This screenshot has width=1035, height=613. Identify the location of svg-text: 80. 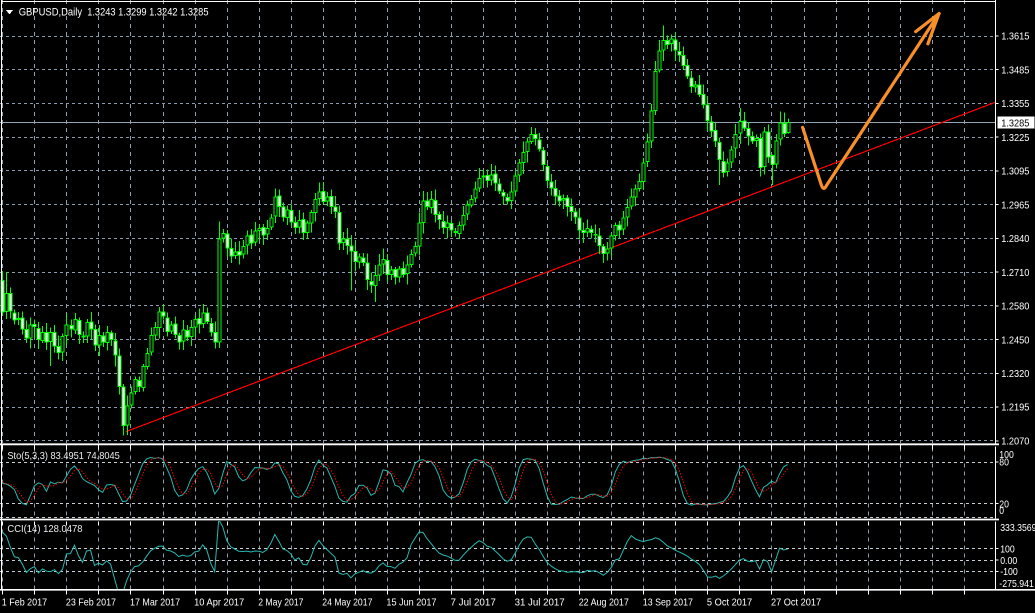
(1004, 463).